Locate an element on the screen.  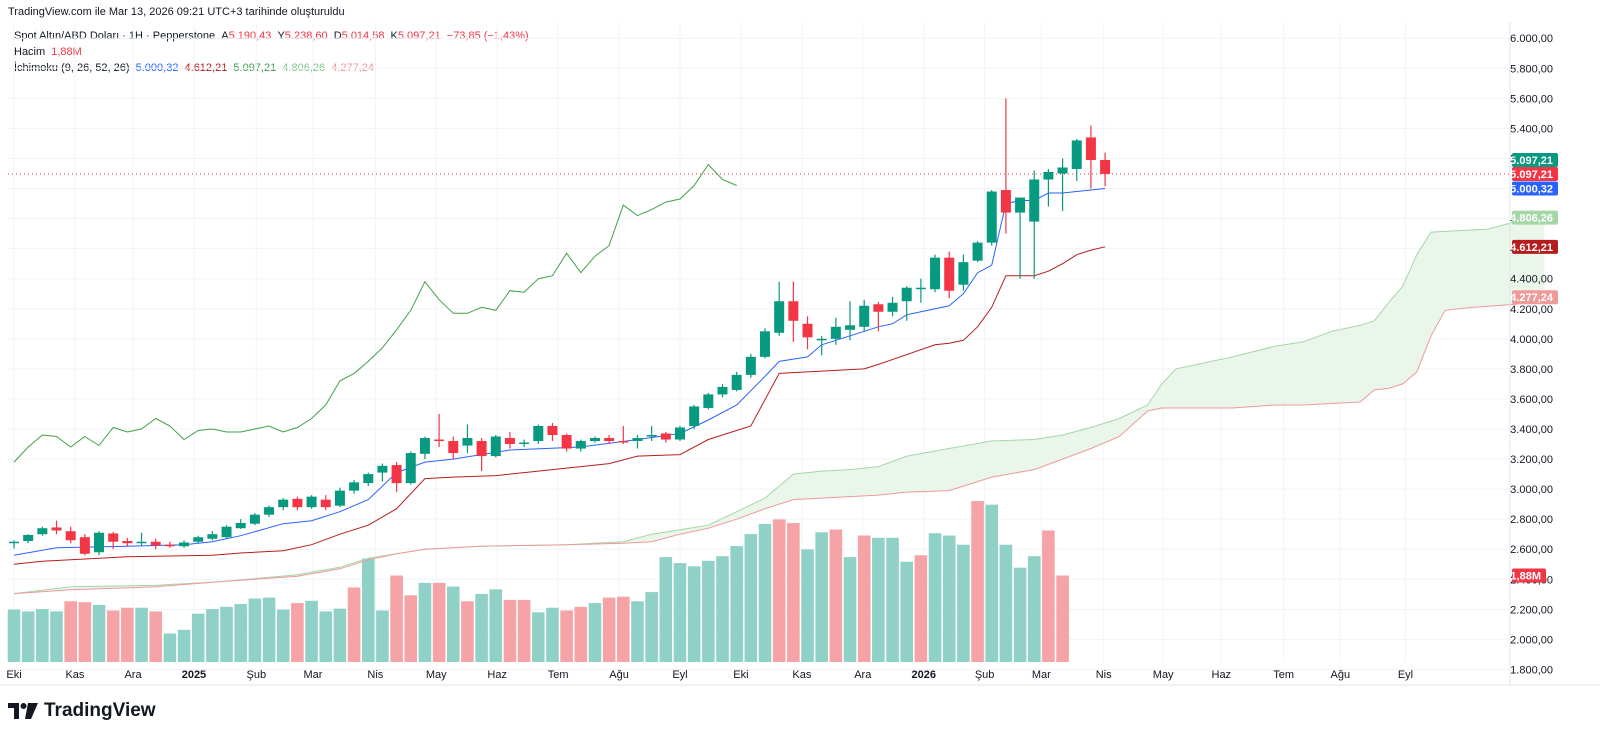
tradingview-logo: TradingView is located at coordinates (82, 711).